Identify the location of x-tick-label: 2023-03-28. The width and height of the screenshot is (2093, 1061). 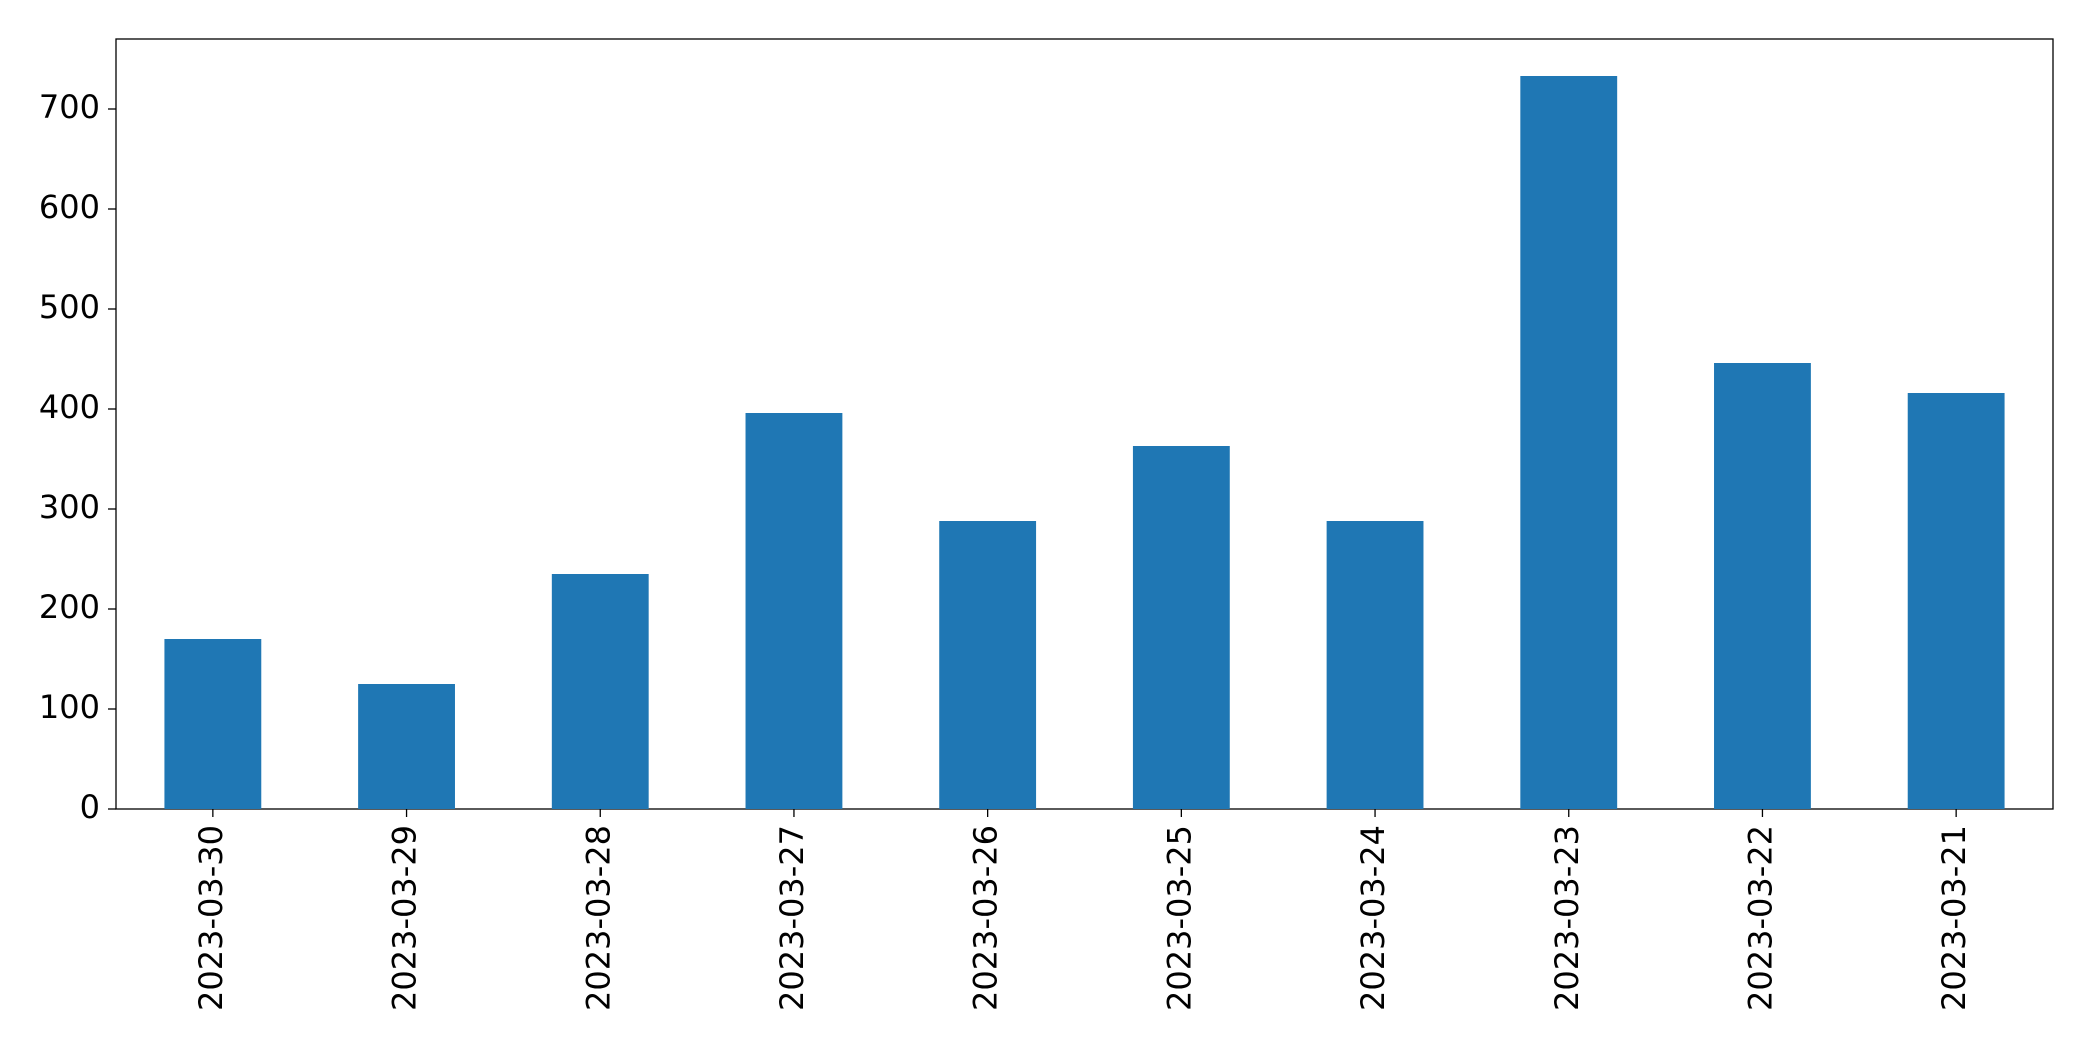
(598, 918).